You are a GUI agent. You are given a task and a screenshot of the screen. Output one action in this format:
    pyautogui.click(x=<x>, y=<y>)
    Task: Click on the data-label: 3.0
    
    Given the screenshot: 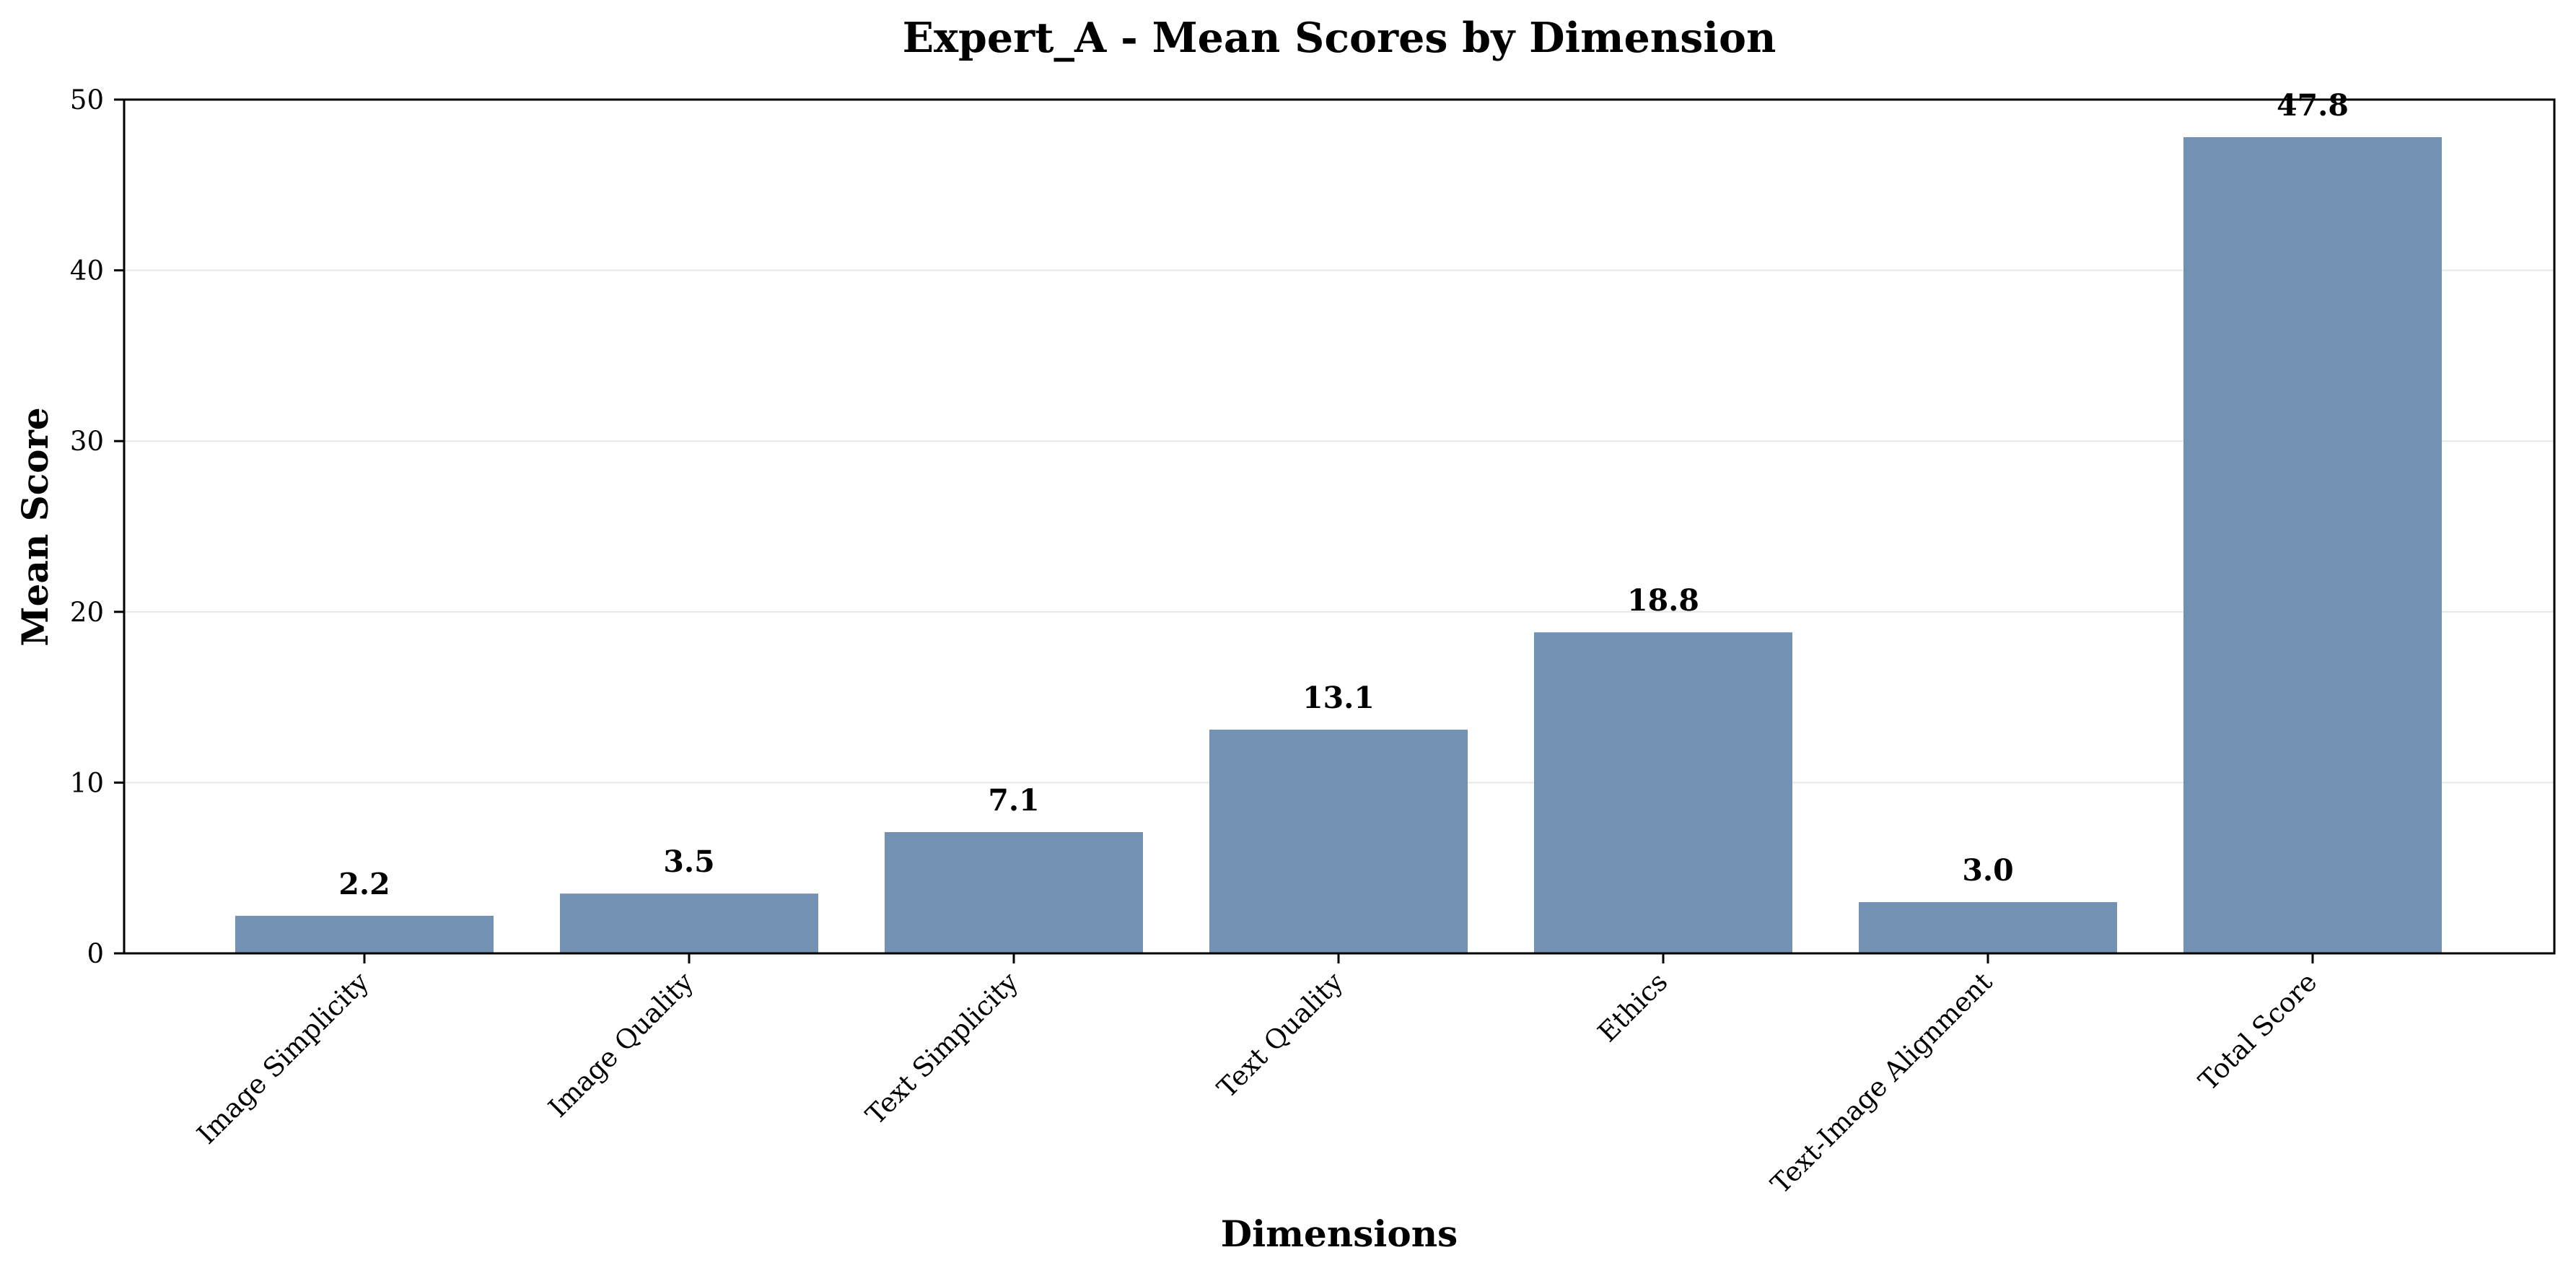 What is the action you would take?
    pyautogui.click(x=1988, y=870)
    